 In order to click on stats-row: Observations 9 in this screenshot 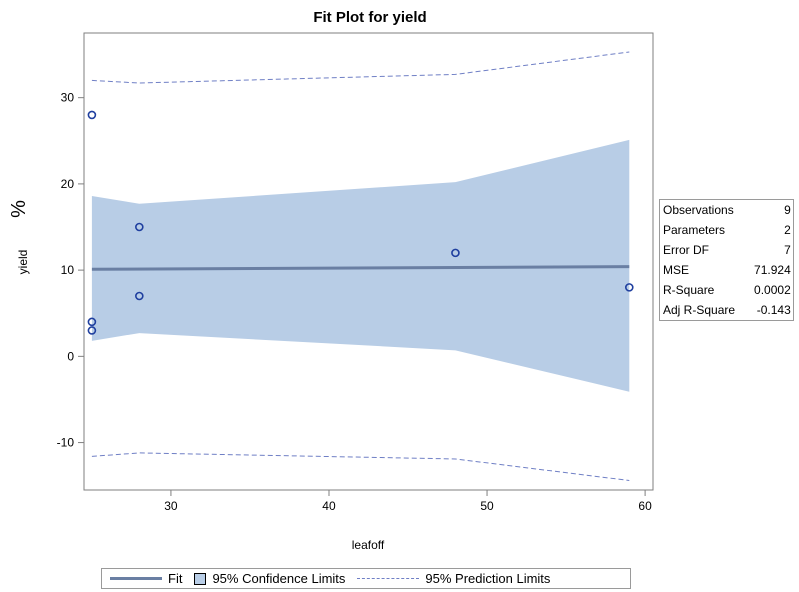, I will do `click(727, 210)`.